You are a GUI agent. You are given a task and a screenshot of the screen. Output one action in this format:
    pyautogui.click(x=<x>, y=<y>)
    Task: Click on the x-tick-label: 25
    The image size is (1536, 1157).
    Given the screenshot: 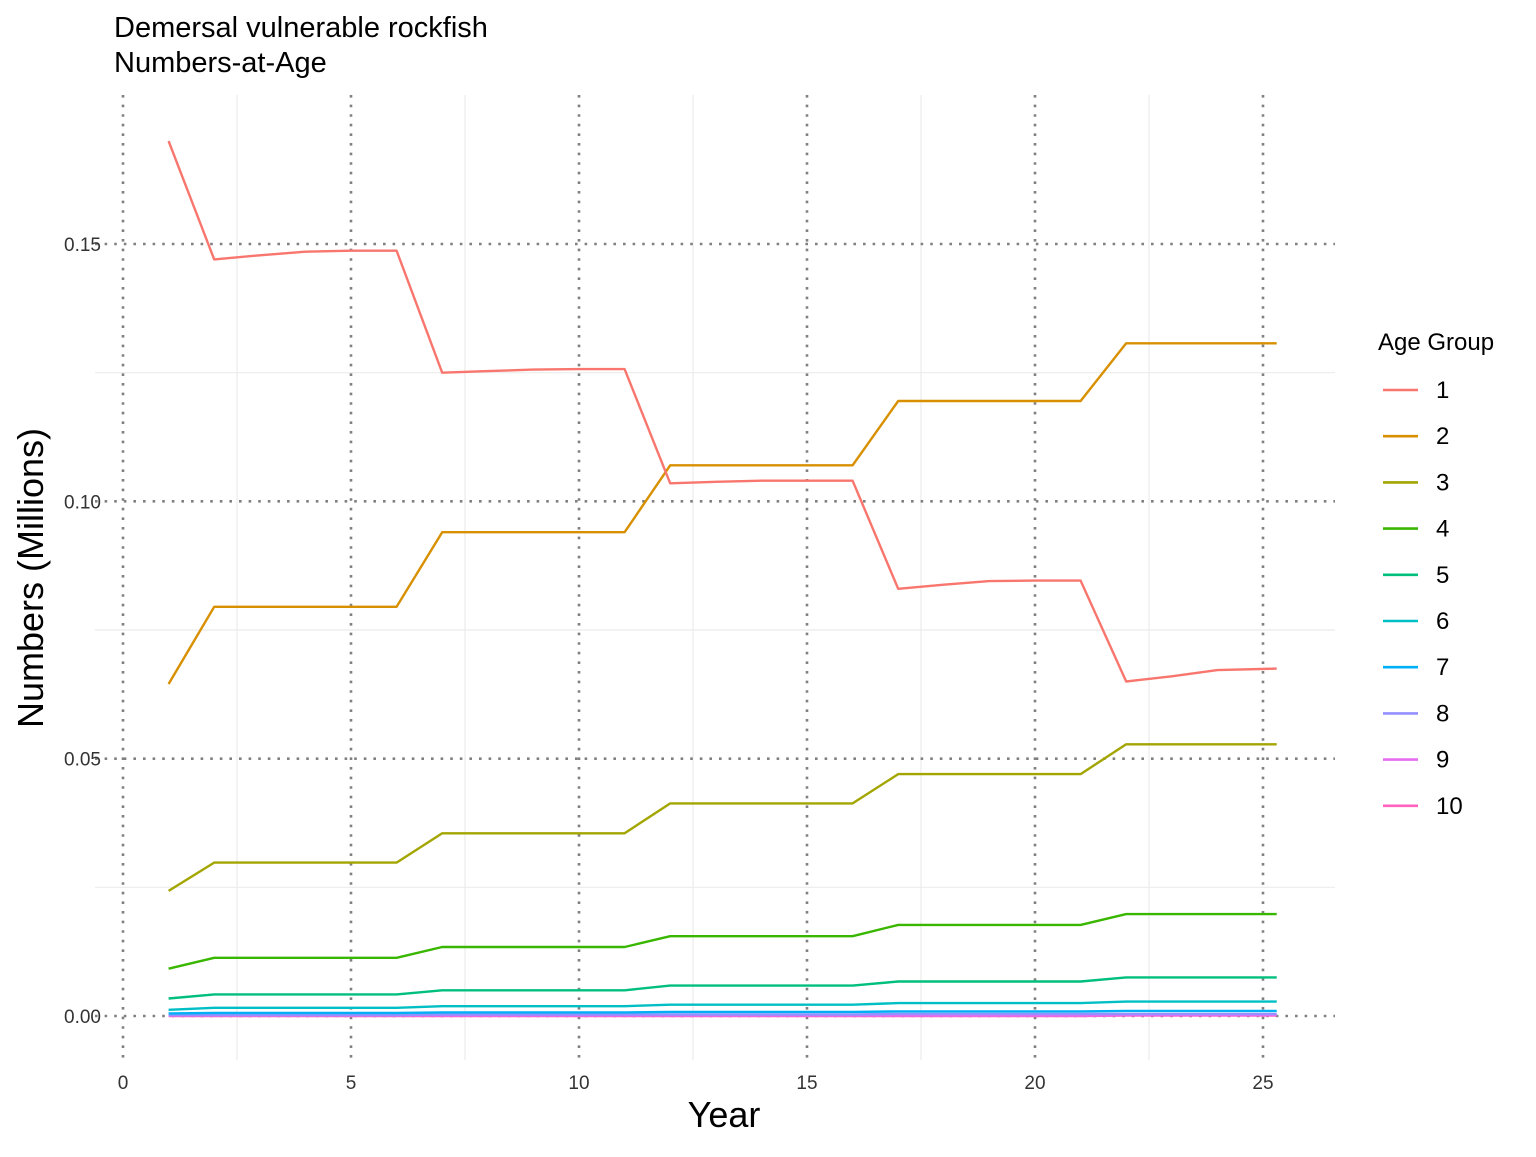 What is the action you would take?
    pyautogui.click(x=1262, y=1083)
    